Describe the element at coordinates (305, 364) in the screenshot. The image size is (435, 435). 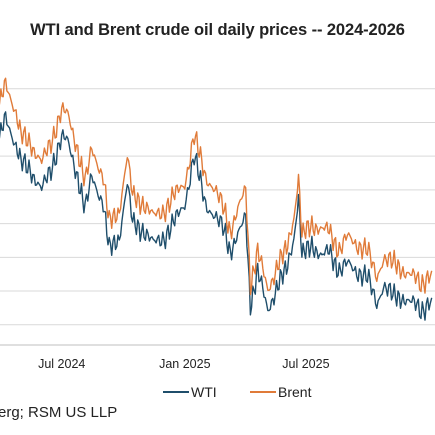
I see `x-tick-label: Jul 2025` at that location.